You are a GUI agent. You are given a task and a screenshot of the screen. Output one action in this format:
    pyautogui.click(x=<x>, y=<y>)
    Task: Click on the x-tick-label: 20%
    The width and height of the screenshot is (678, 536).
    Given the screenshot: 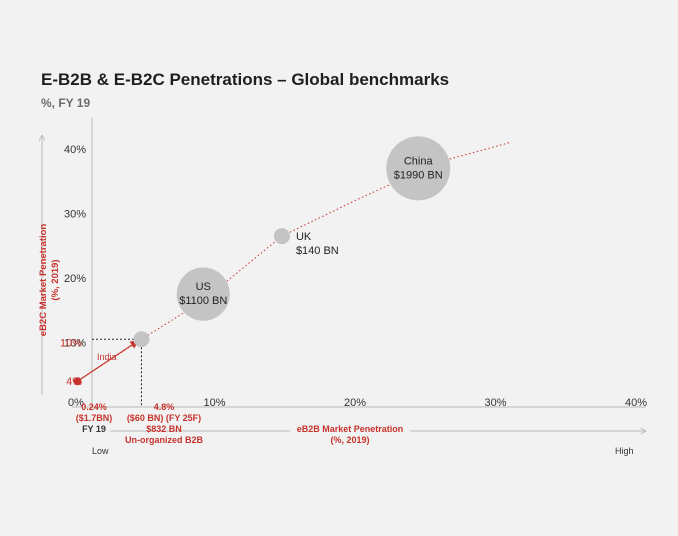 What is the action you would take?
    pyautogui.click(x=355, y=403)
    